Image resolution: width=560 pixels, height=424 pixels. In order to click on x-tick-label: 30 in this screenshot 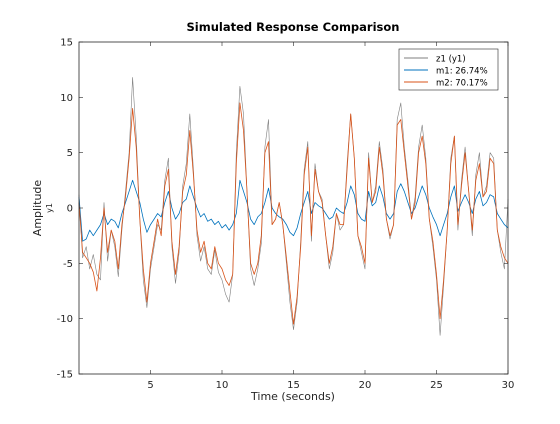, I will do `click(508, 385)`.